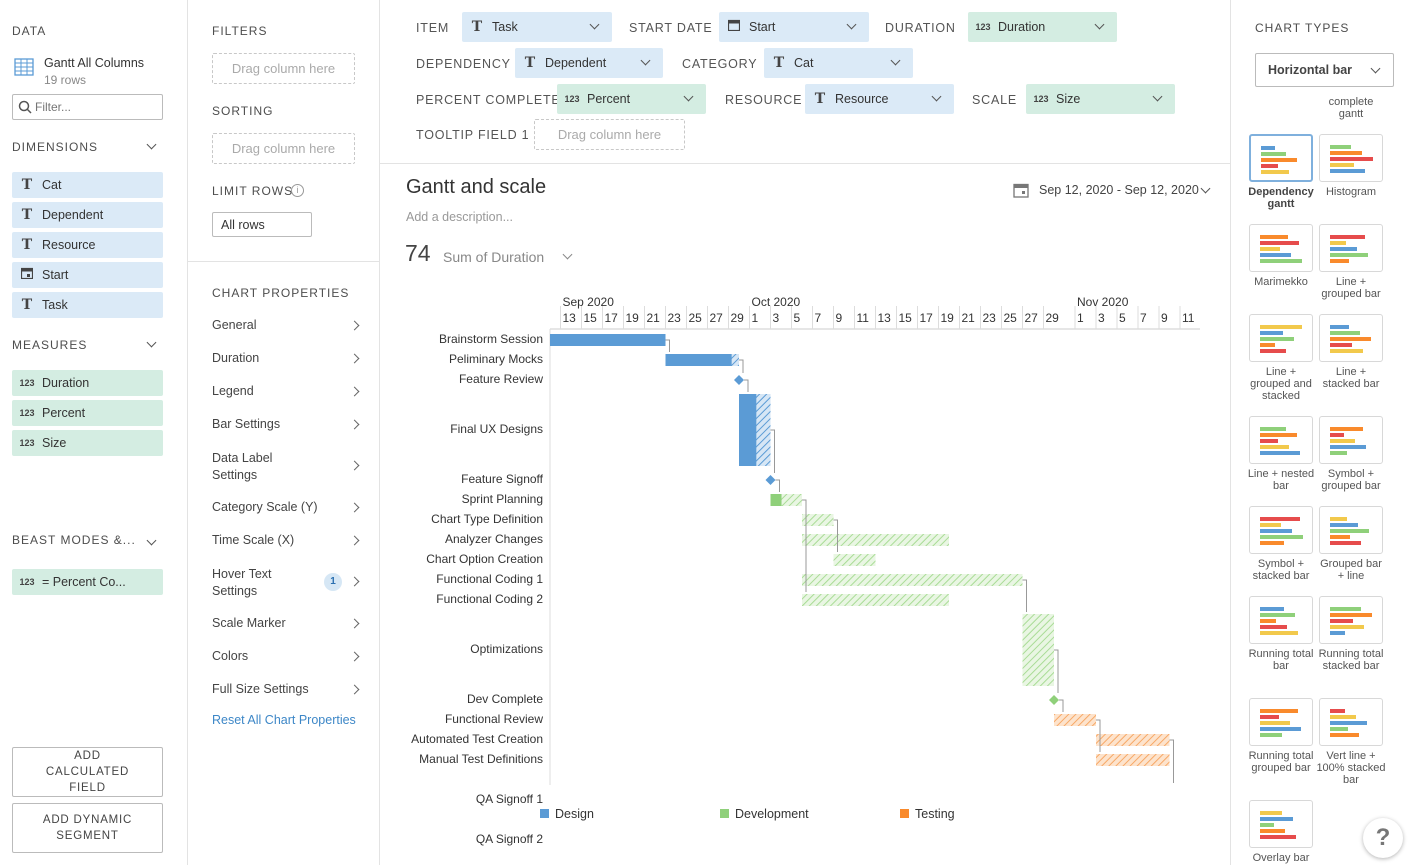 This screenshot has height=865, width=1409. I want to click on help-button: ?, so click(1383, 838).